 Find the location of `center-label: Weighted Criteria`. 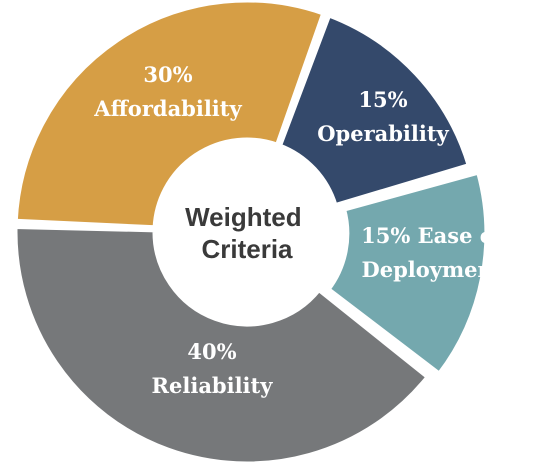

center-label: Weighted Criteria is located at coordinates (247, 233).